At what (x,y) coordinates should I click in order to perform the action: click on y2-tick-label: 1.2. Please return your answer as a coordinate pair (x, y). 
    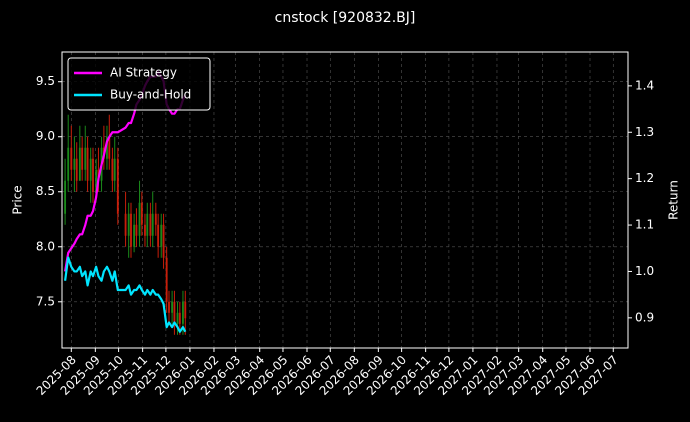
    Looking at the image, I should click on (644, 178).